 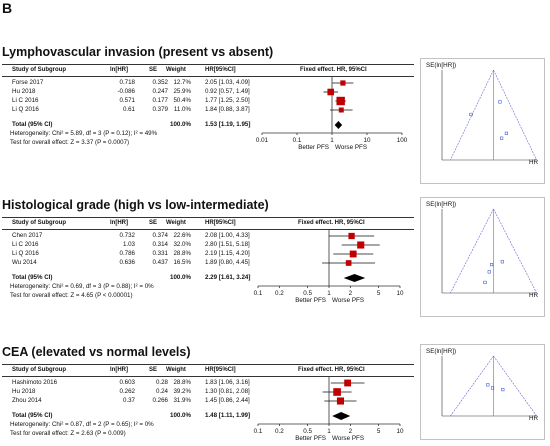 I want to click on header-rule-bottom, so click(x=208, y=76).